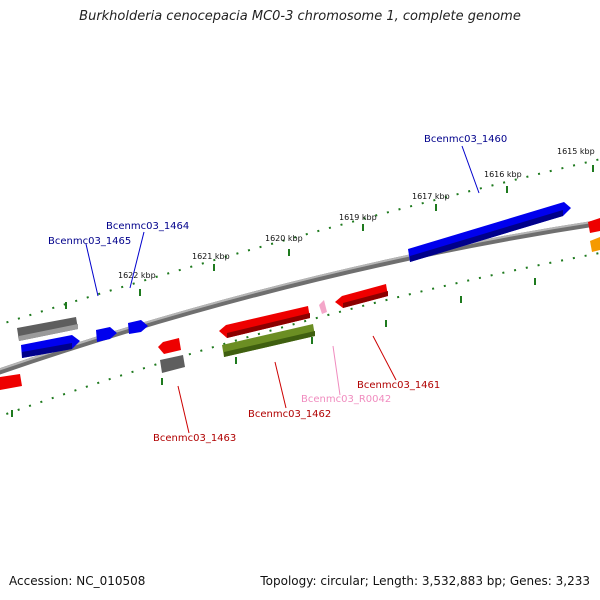 The height and width of the screenshot is (600, 600). I want to click on accession-text: Accession: NC_010508, so click(77, 581).